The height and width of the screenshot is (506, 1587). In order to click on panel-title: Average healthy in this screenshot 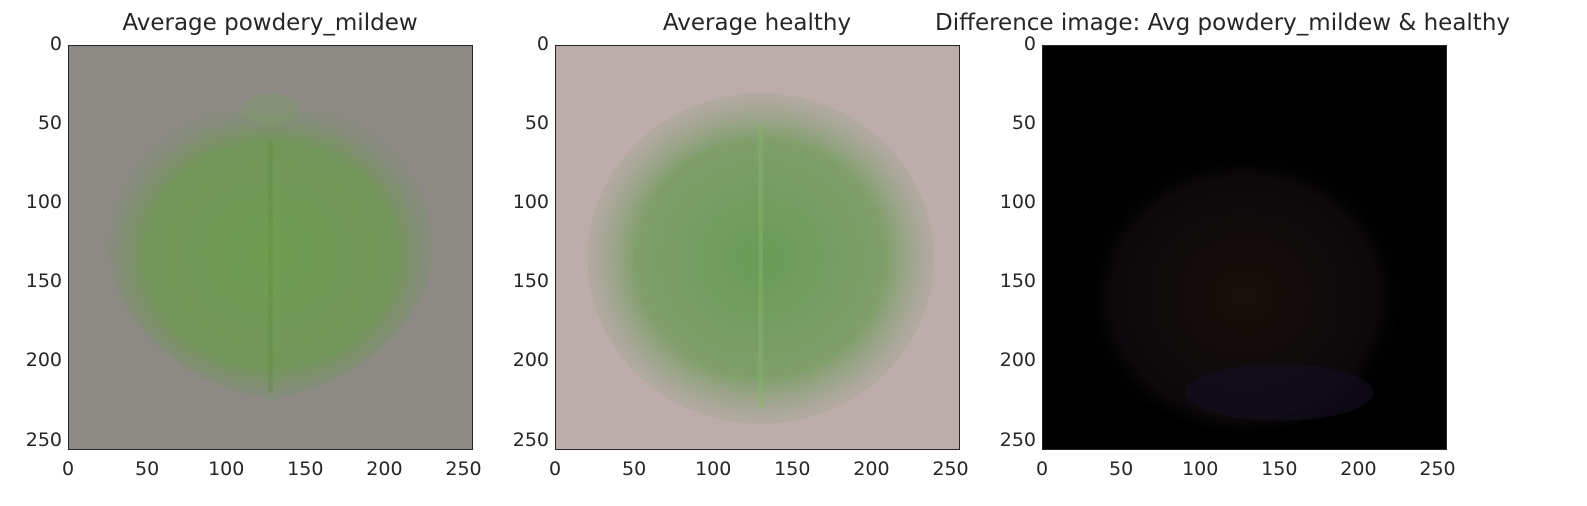, I will do `click(757, 23)`.